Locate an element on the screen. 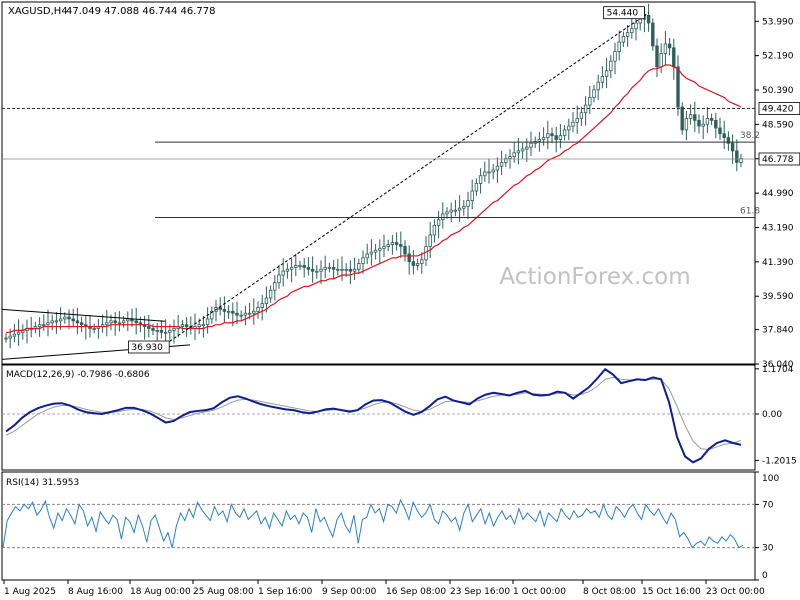  price-tick-label: 36.040 is located at coordinates (778, 365).